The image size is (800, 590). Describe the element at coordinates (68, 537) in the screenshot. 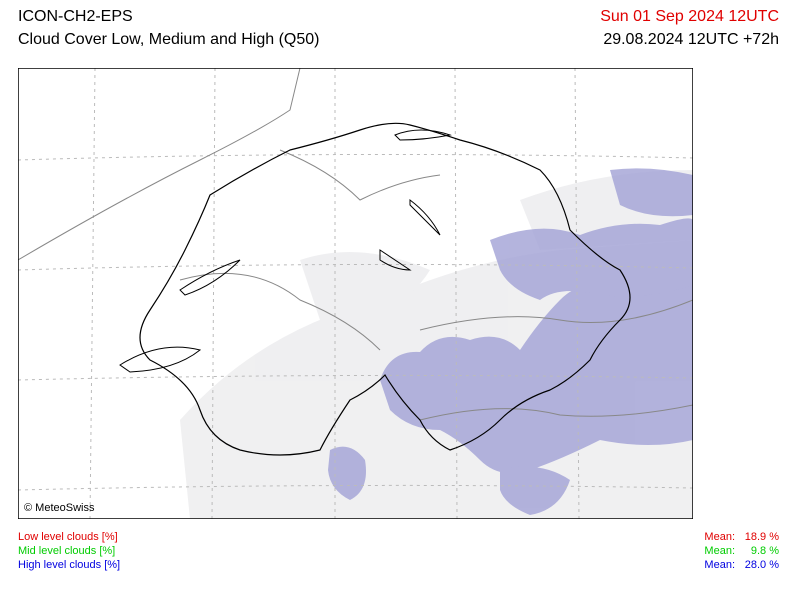

I see `legend-low: Low level clouds [%]` at that location.